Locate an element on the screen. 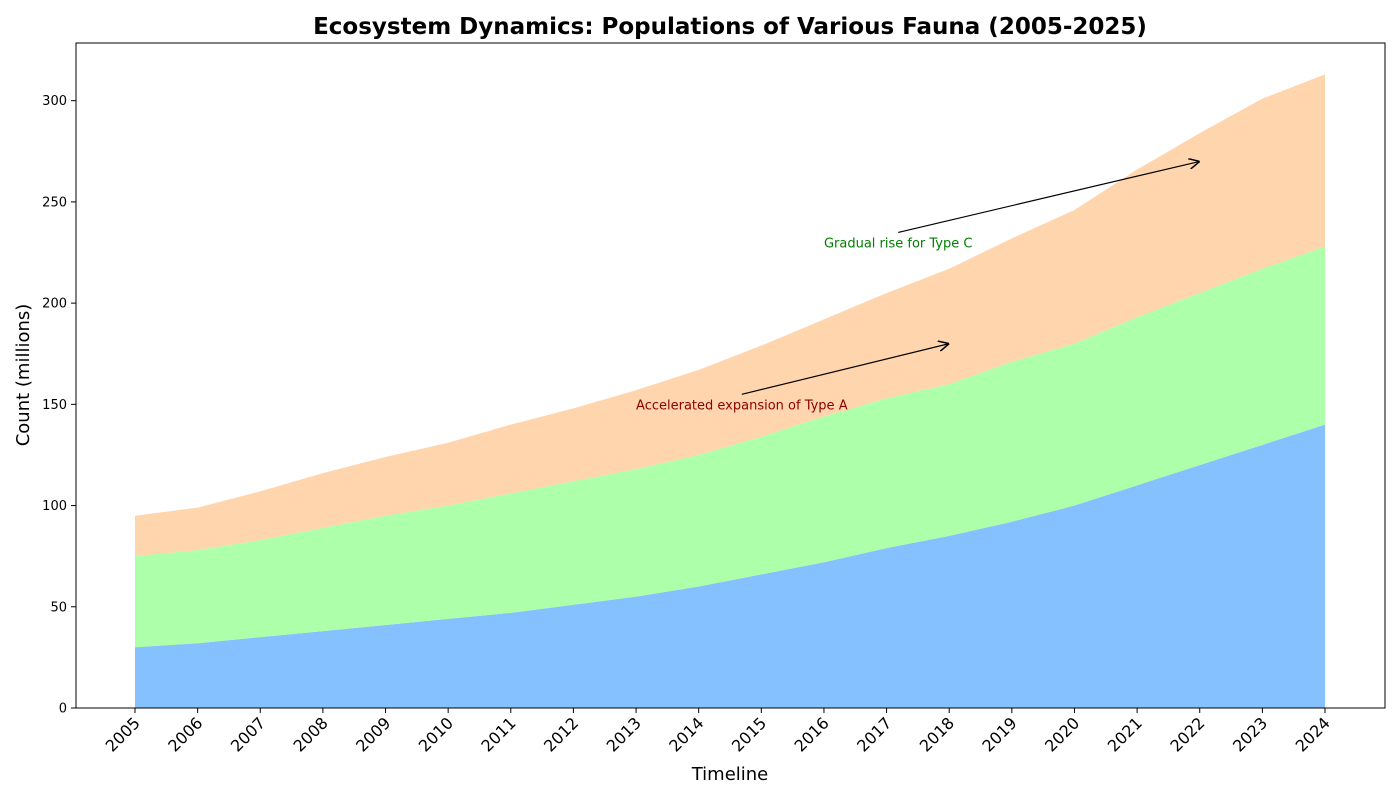 The width and height of the screenshot is (1400, 804). x-axis-label: Timeline is located at coordinates (730, 774).